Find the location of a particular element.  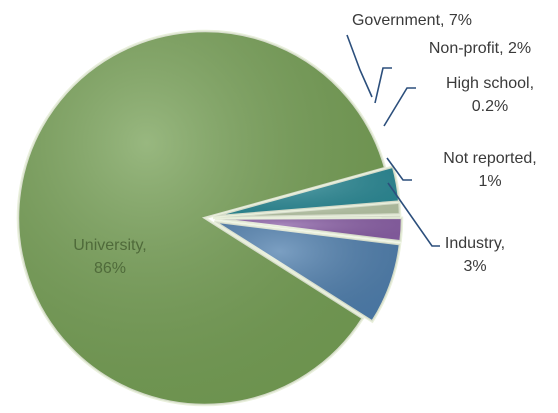

data-label: University, 86% is located at coordinates (110, 257).